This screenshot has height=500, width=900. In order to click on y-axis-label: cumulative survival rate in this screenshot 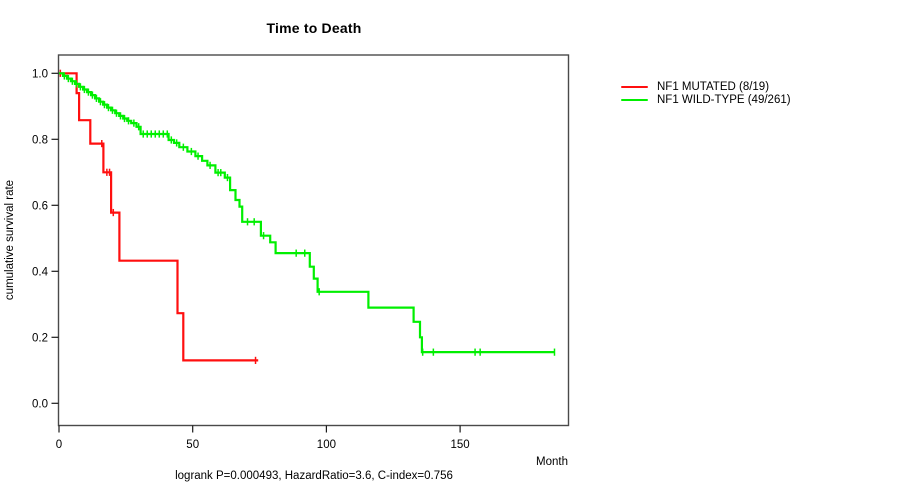, I will do `click(10, 240)`.